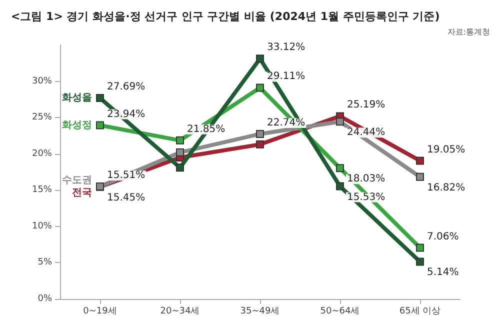  I want to click on data-label: 29.11%, so click(286, 76).